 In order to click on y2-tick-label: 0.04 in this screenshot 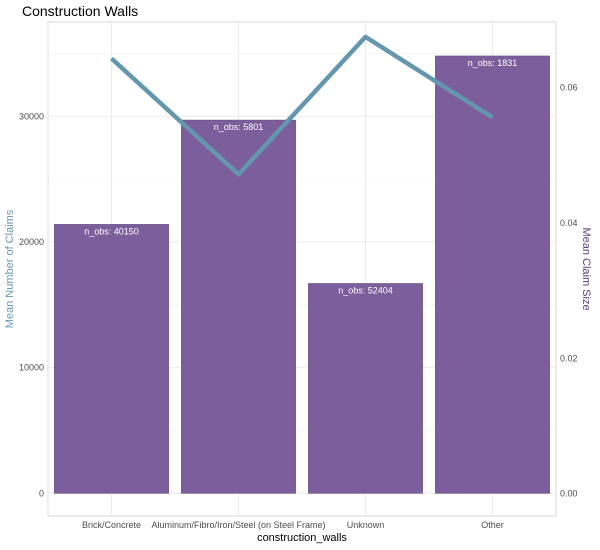, I will do `click(569, 223)`.